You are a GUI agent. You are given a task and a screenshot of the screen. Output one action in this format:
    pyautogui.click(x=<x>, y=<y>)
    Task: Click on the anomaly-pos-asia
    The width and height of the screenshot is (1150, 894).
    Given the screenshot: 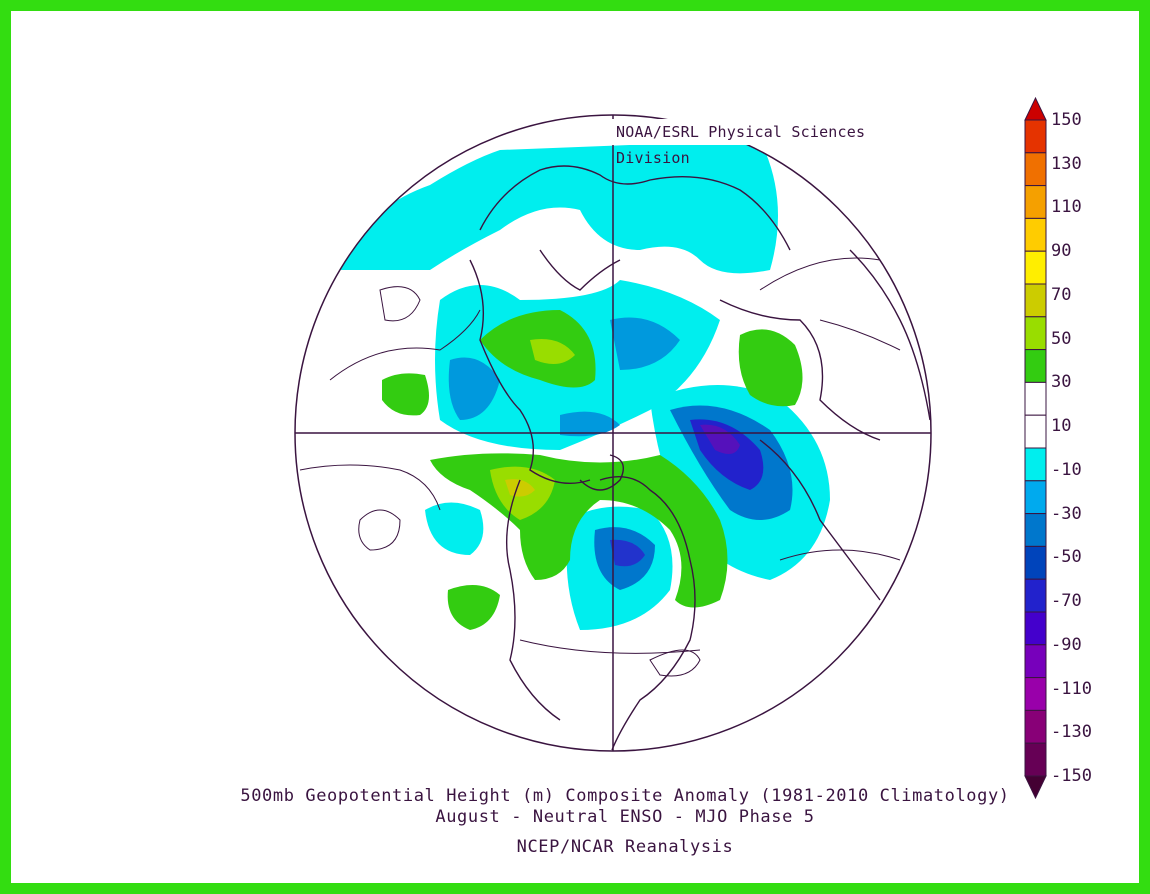 What is the action you would take?
    pyautogui.click(x=770, y=368)
    